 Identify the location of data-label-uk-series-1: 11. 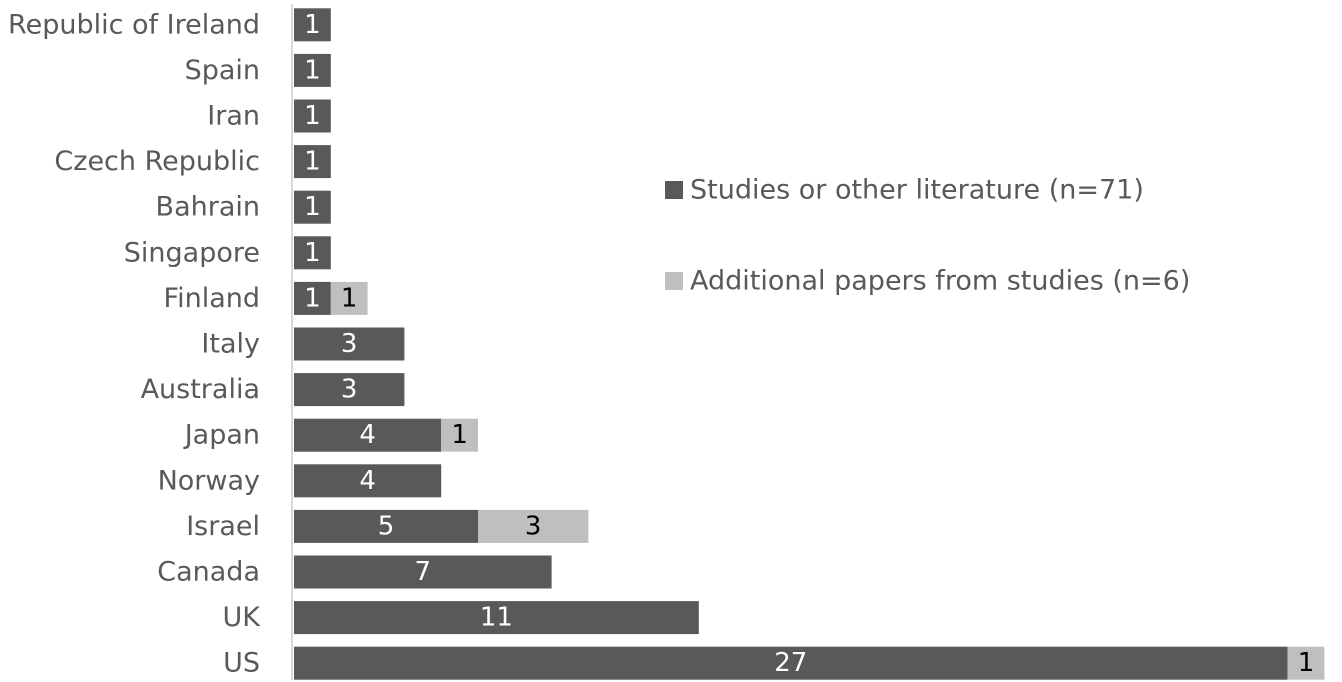
(496, 618).